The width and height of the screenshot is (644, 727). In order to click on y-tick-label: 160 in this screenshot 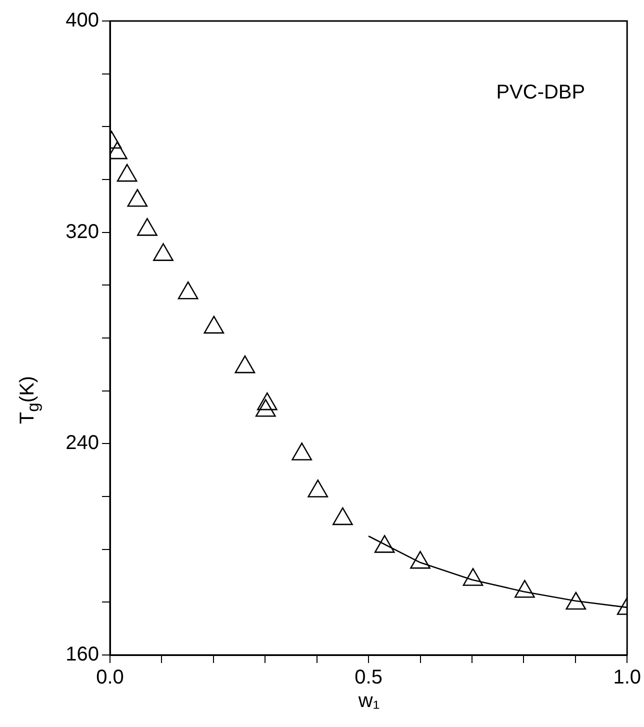, I will do `click(82, 655)`.